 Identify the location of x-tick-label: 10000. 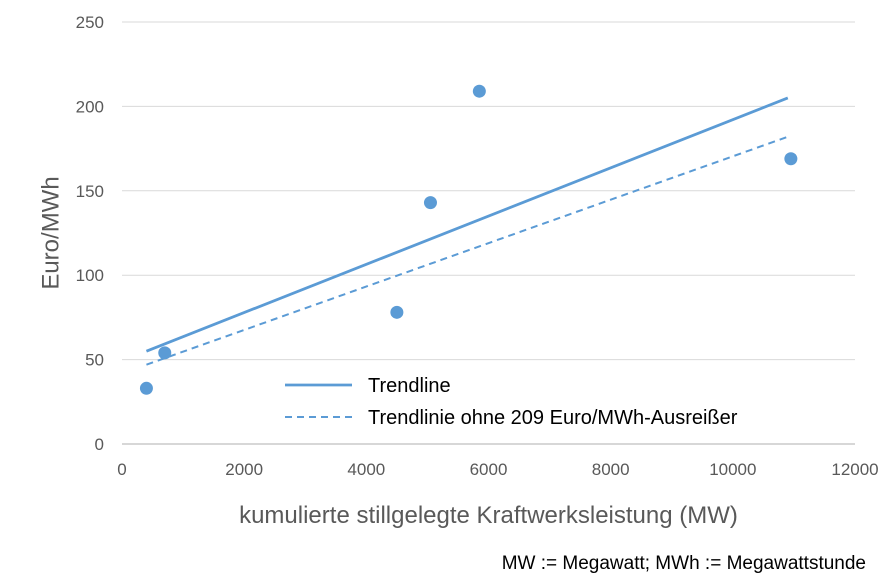
(732, 469).